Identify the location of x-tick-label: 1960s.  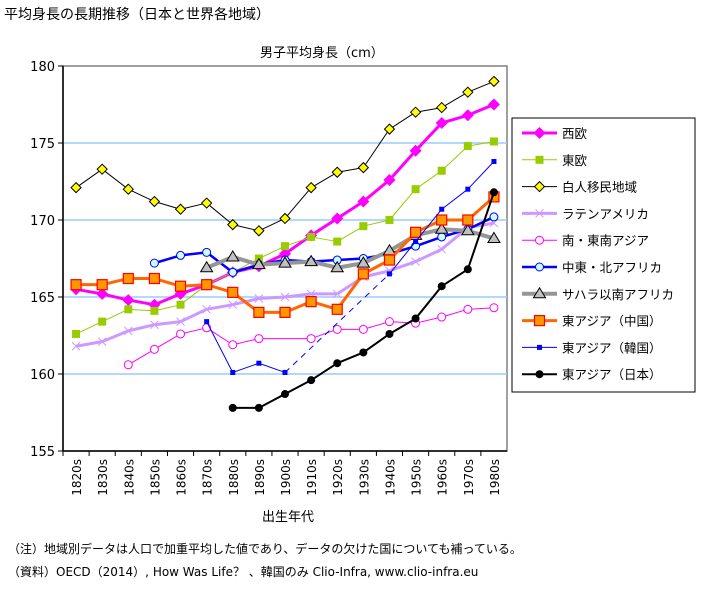
(443, 477).